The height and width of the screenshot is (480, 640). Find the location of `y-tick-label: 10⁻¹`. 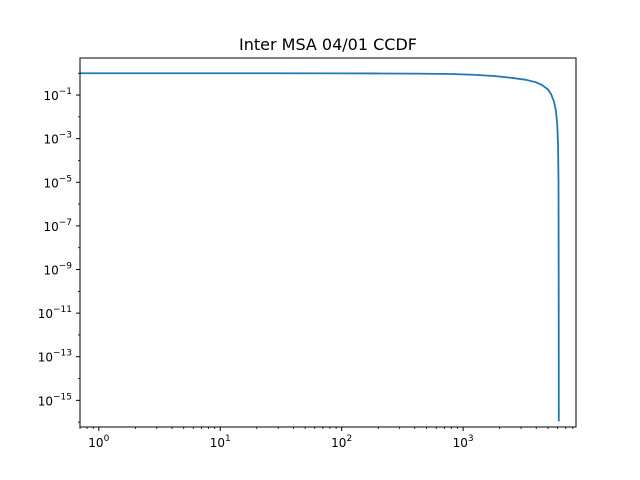

y-tick-label: 10⁻¹ is located at coordinates (57, 95).